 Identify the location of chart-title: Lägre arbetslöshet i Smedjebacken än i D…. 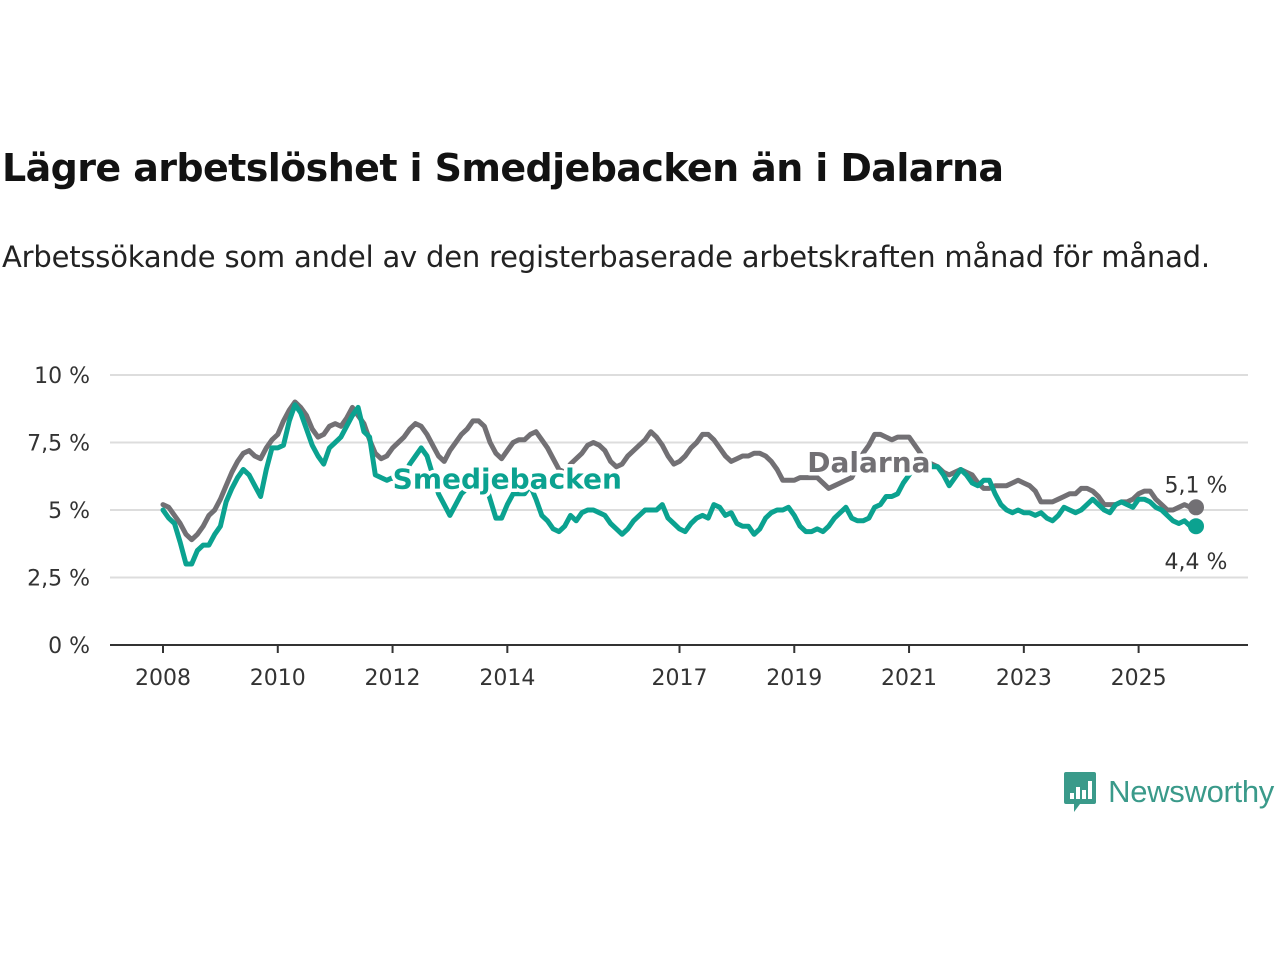
(503, 168).